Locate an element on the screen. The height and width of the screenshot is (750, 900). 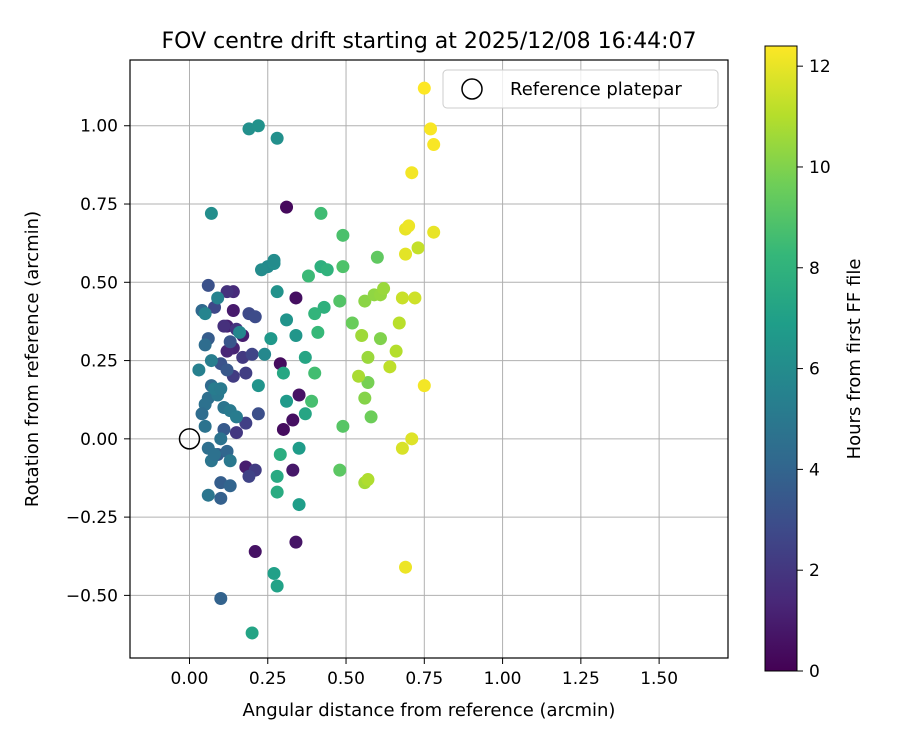
y-axis: −0.50 −0.25 0.00 0.25 0.50 0.75 1.00 is located at coordinates (98, 361).